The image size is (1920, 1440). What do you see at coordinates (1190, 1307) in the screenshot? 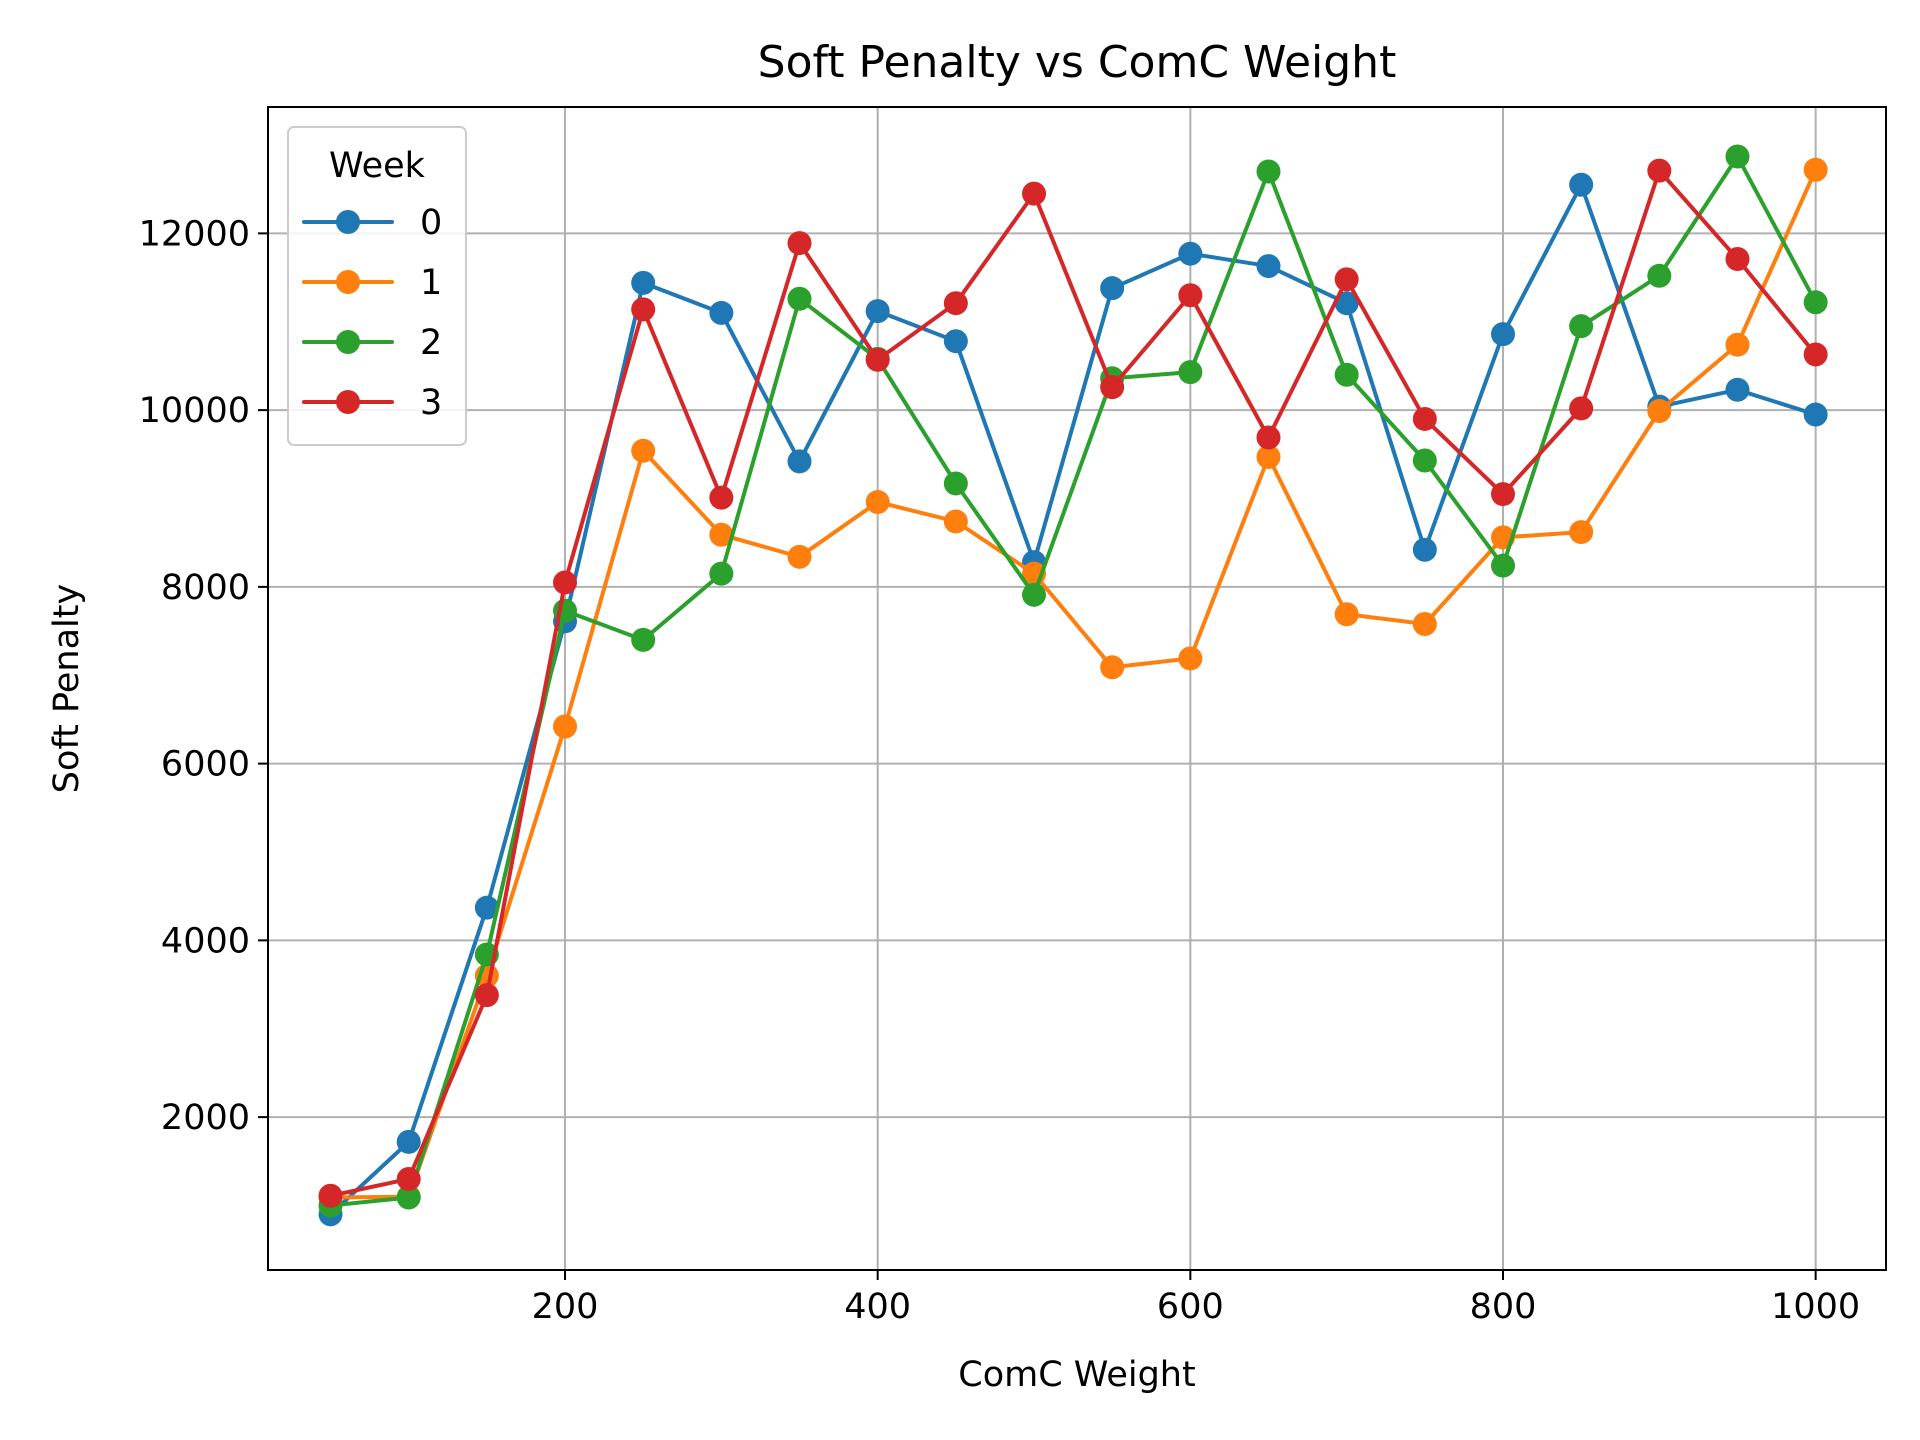
I see `x-tick-label: 600` at bounding box center [1190, 1307].